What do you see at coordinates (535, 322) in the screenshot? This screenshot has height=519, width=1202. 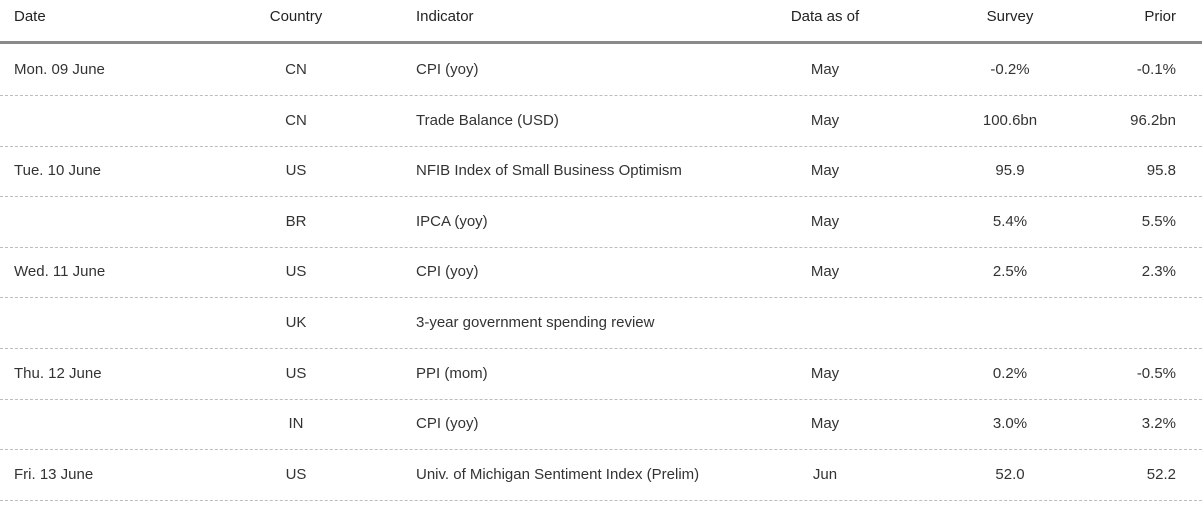 I see `cell-indicator: 3-year government spending review` at bounding box center [535, 322].